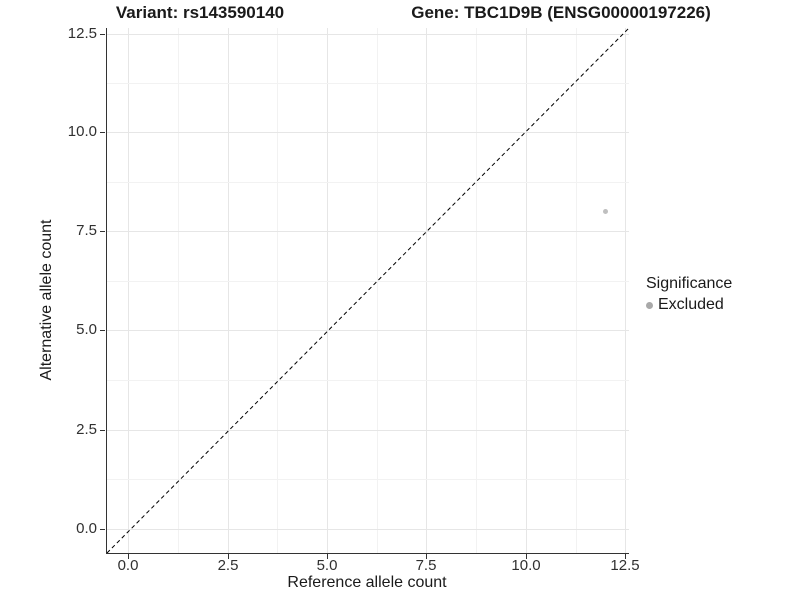 This screenshot has width=800, height=600. I want to click on y-tick-label: 10.0, so click(82, 131).